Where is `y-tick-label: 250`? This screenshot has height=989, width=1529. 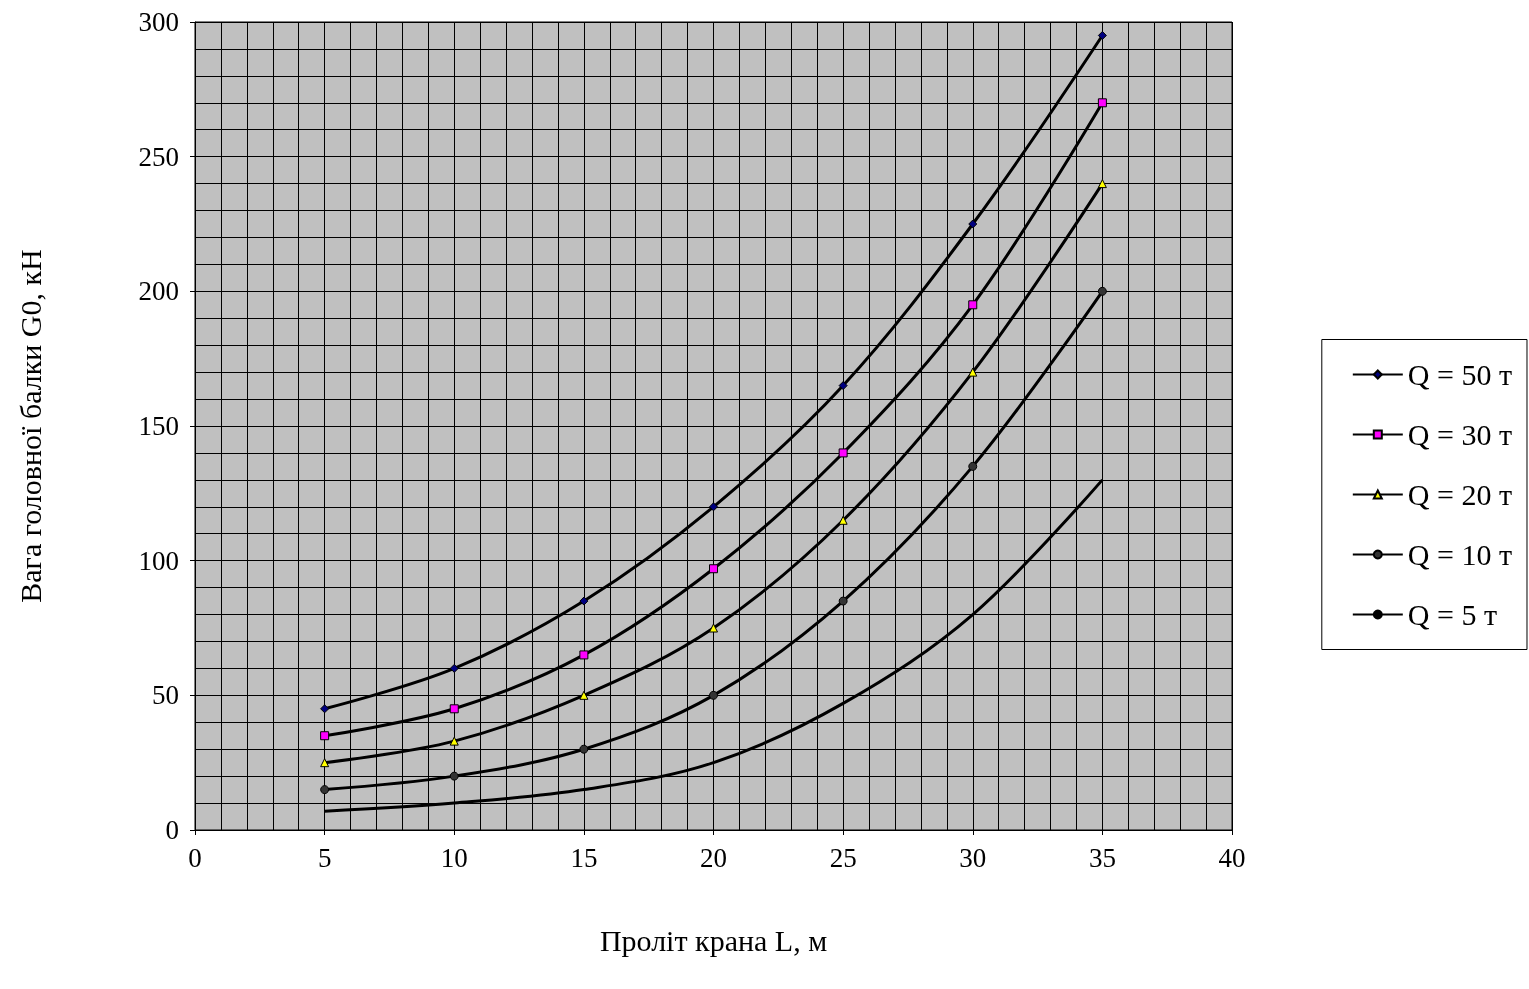 y-tick-label: 250 is located at coordinates (158, 156).